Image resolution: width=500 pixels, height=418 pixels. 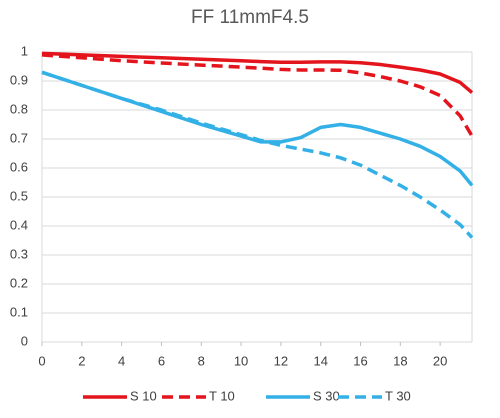 I want to click on x-tick-label: 10, so click(x=241, y=360).